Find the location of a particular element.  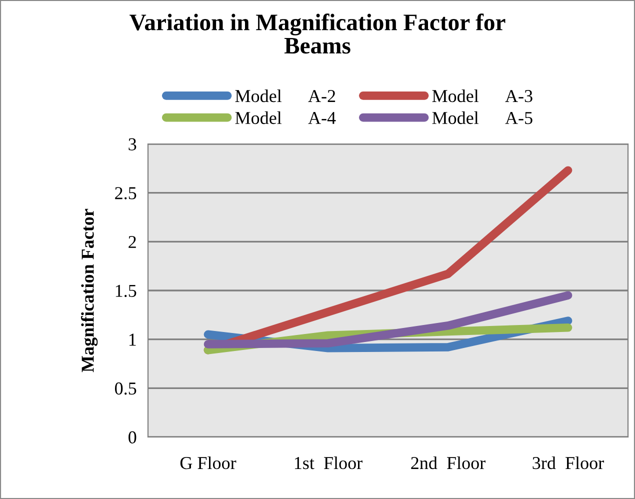

x-tick-label: 1st Floor is located at coordinates (328, 463).